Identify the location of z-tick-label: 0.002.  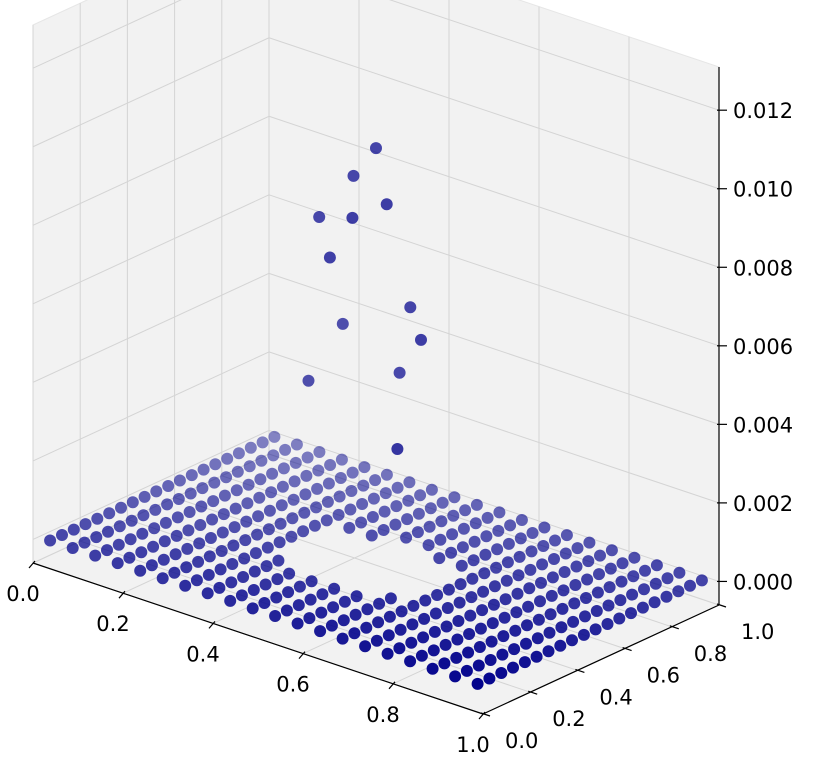
(763, 504).